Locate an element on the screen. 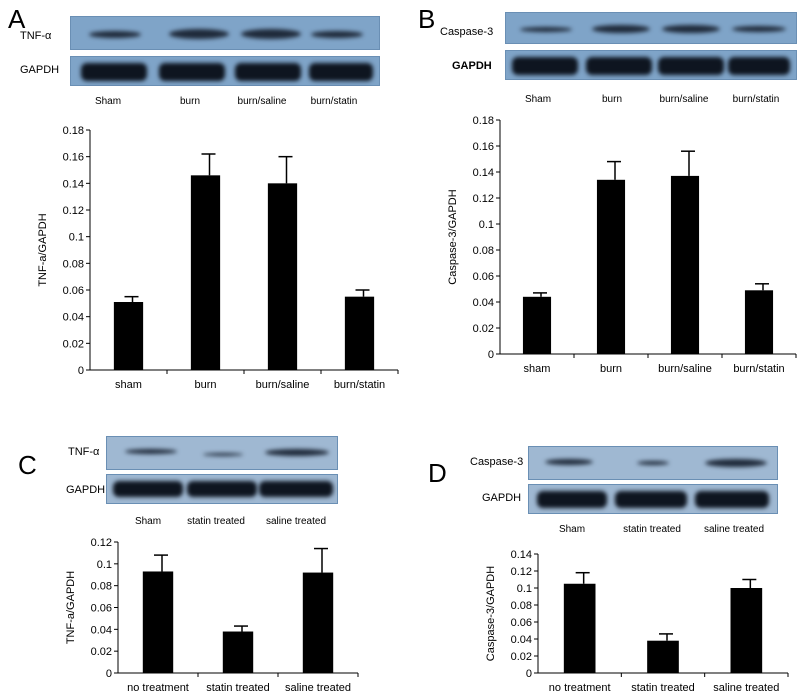  panel-d-gapdh-blot is located at coordinates (653, 499).